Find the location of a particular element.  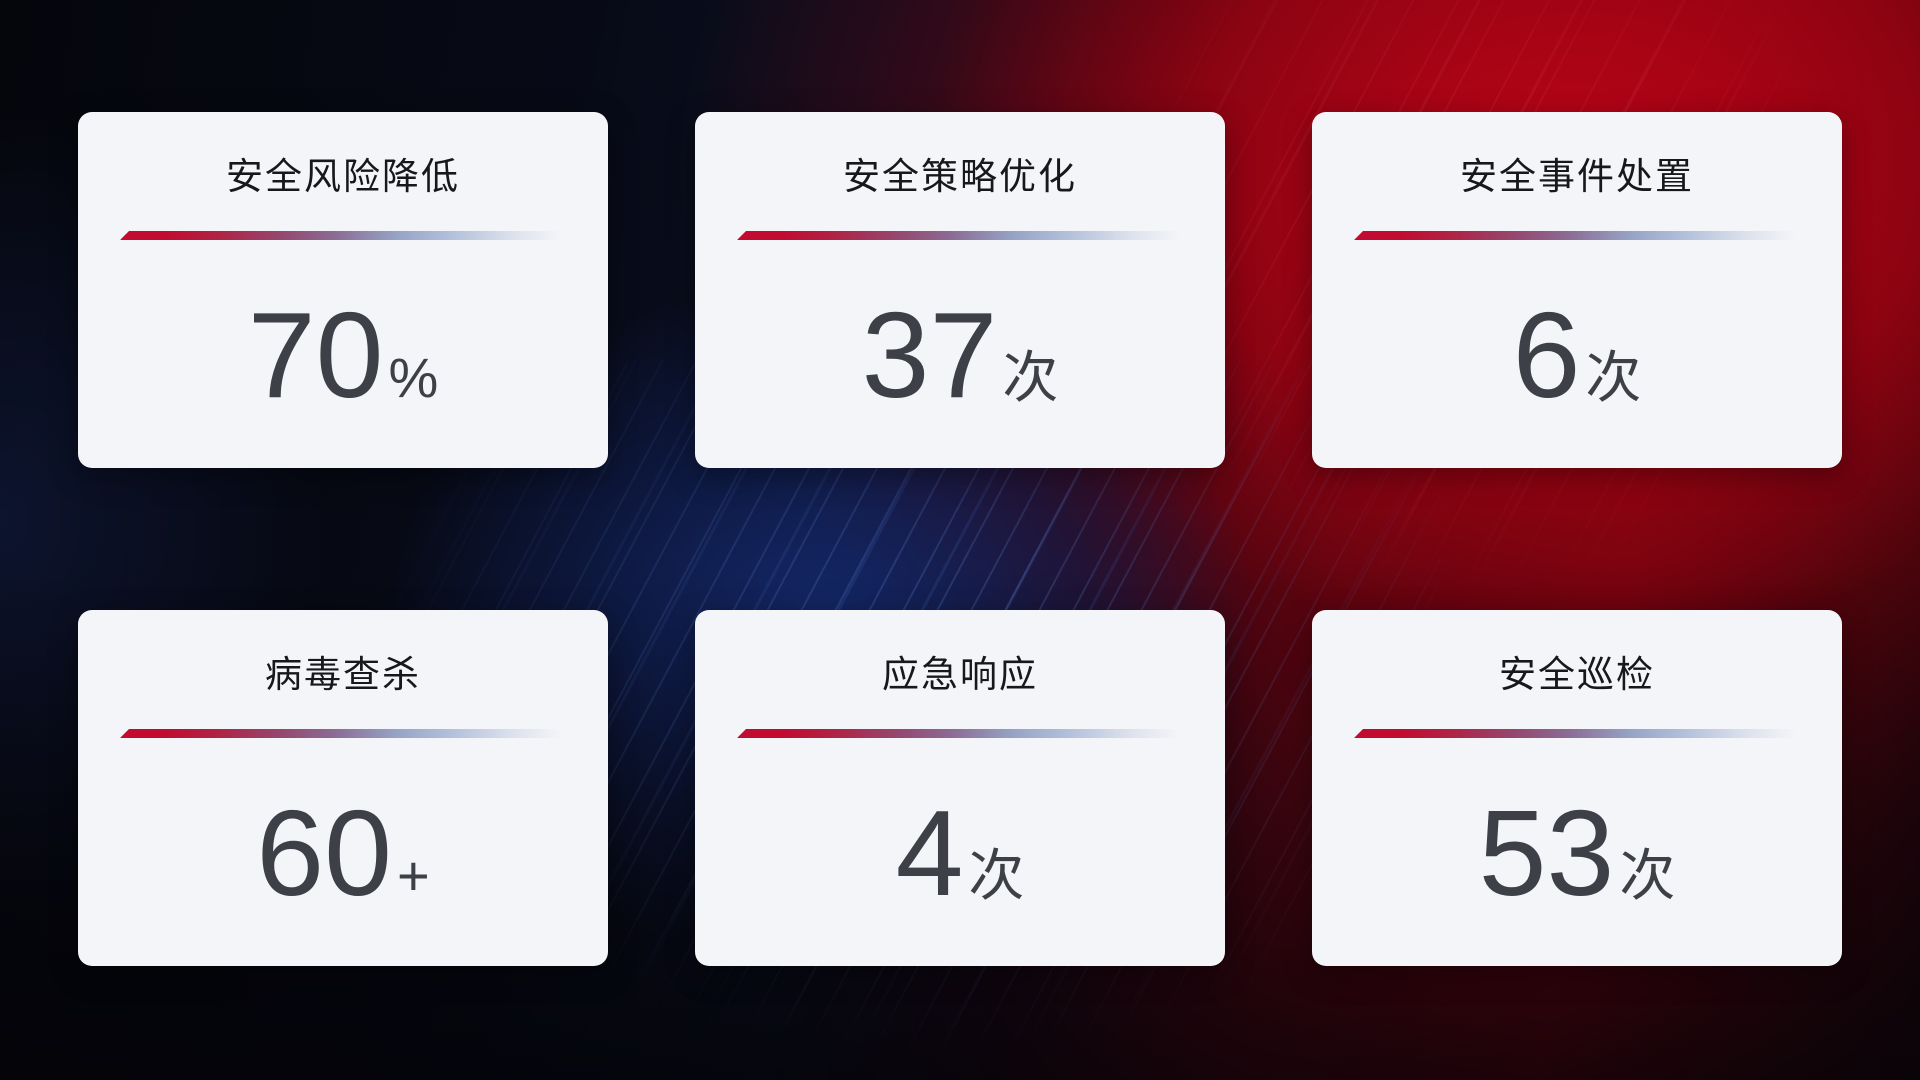

stat-value-row: 70 % is located at coordinates (343, 355).